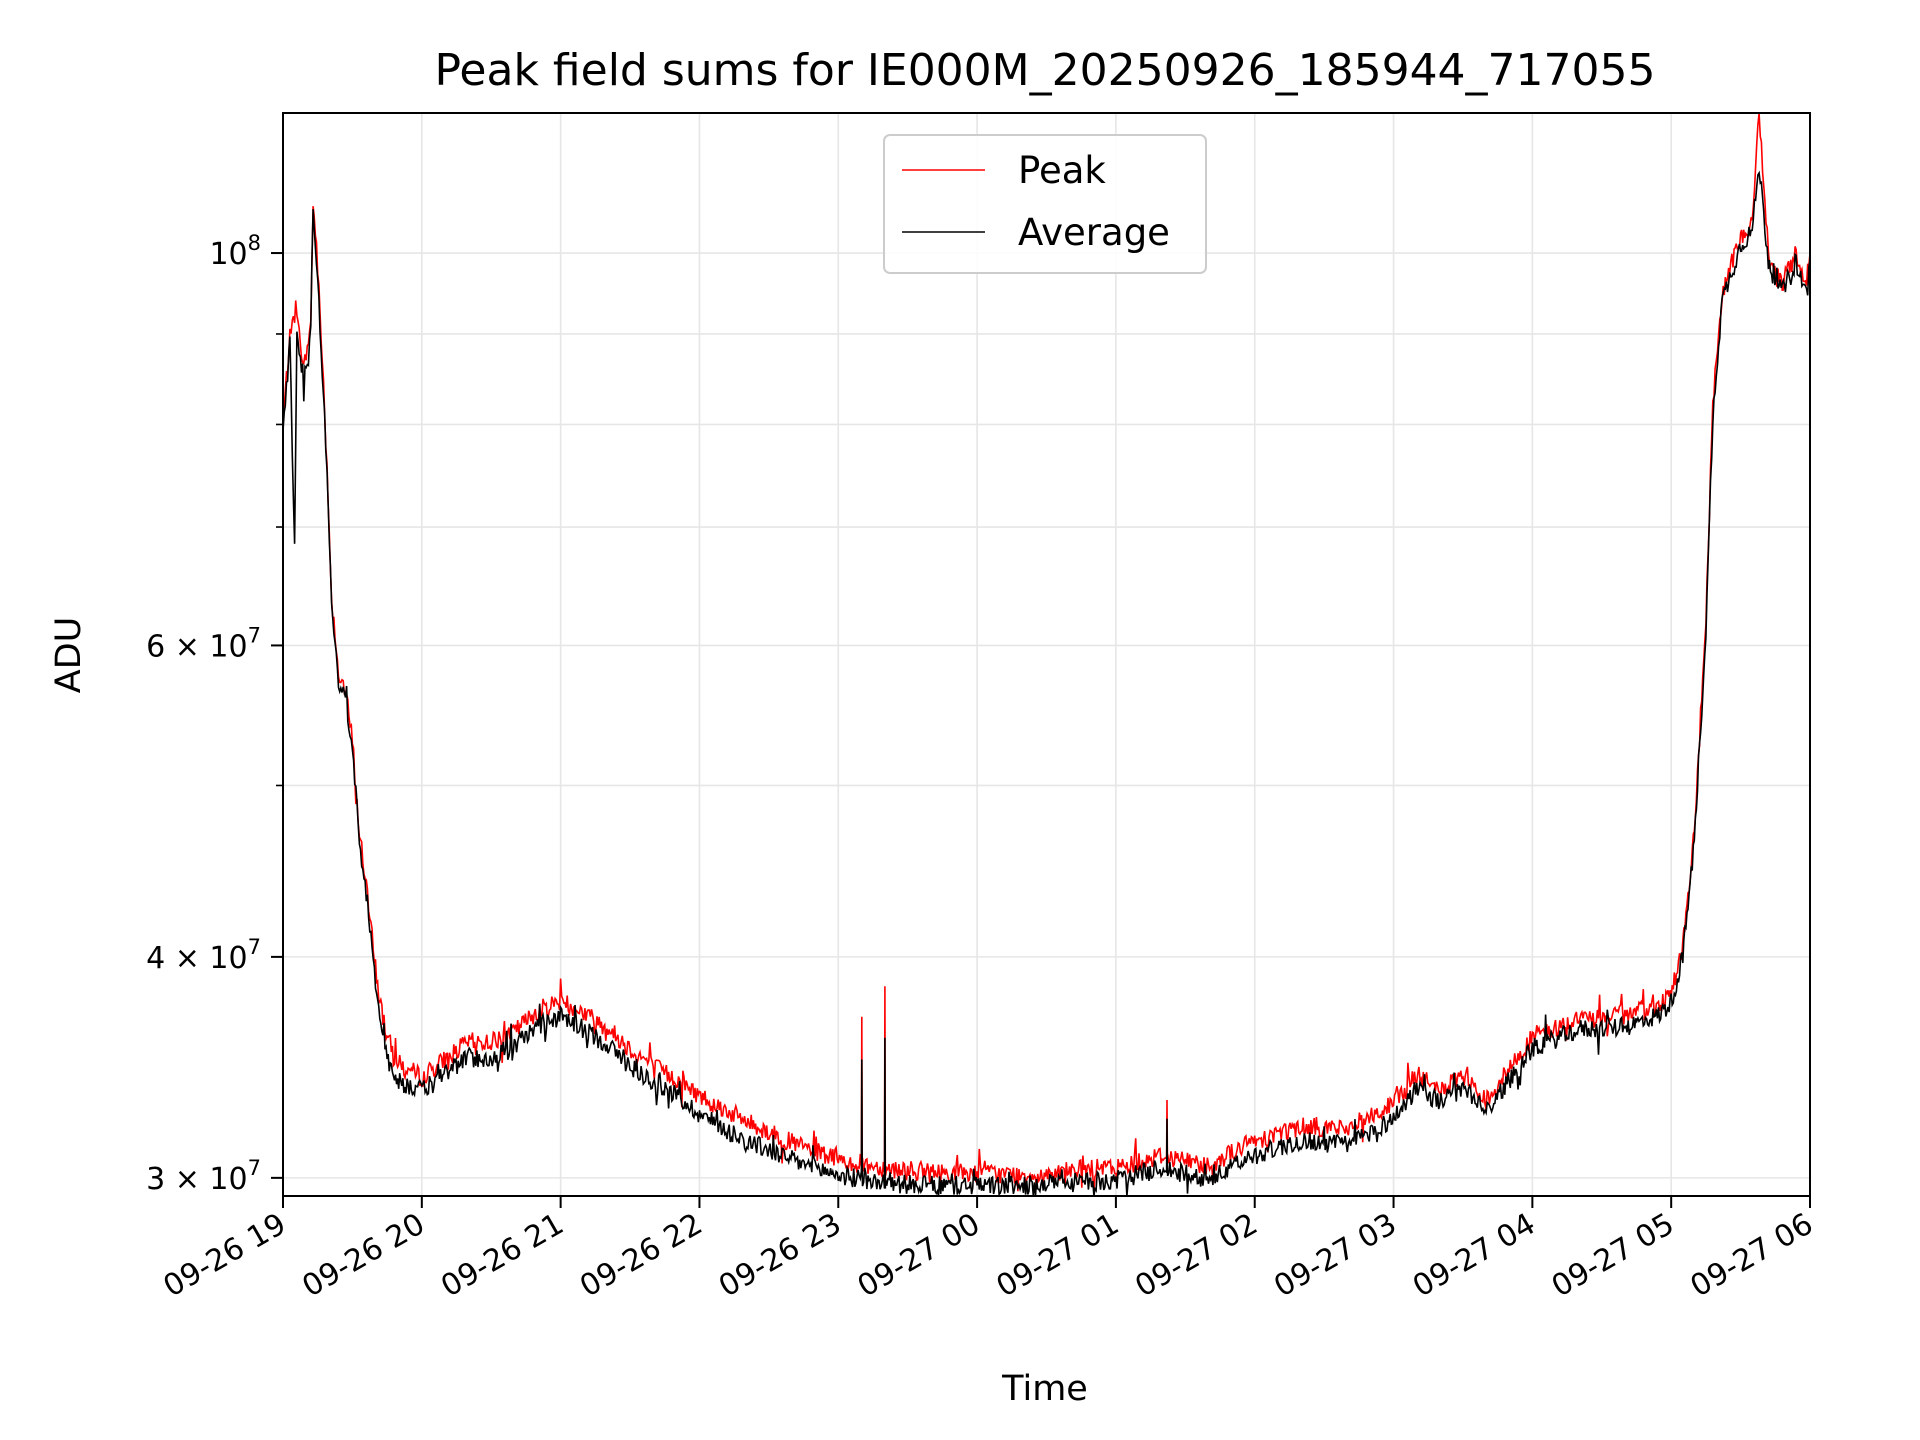  Describe the element at coordinates (203, 643) in the screenshot. I see `y-tick-label: 6 × 107` at that location.